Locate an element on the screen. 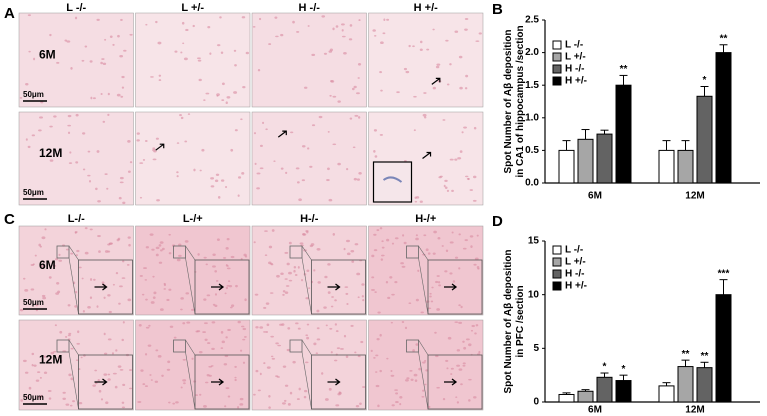 This screenshot has width=767, height=416. bar is located at coordinates (623, 391).